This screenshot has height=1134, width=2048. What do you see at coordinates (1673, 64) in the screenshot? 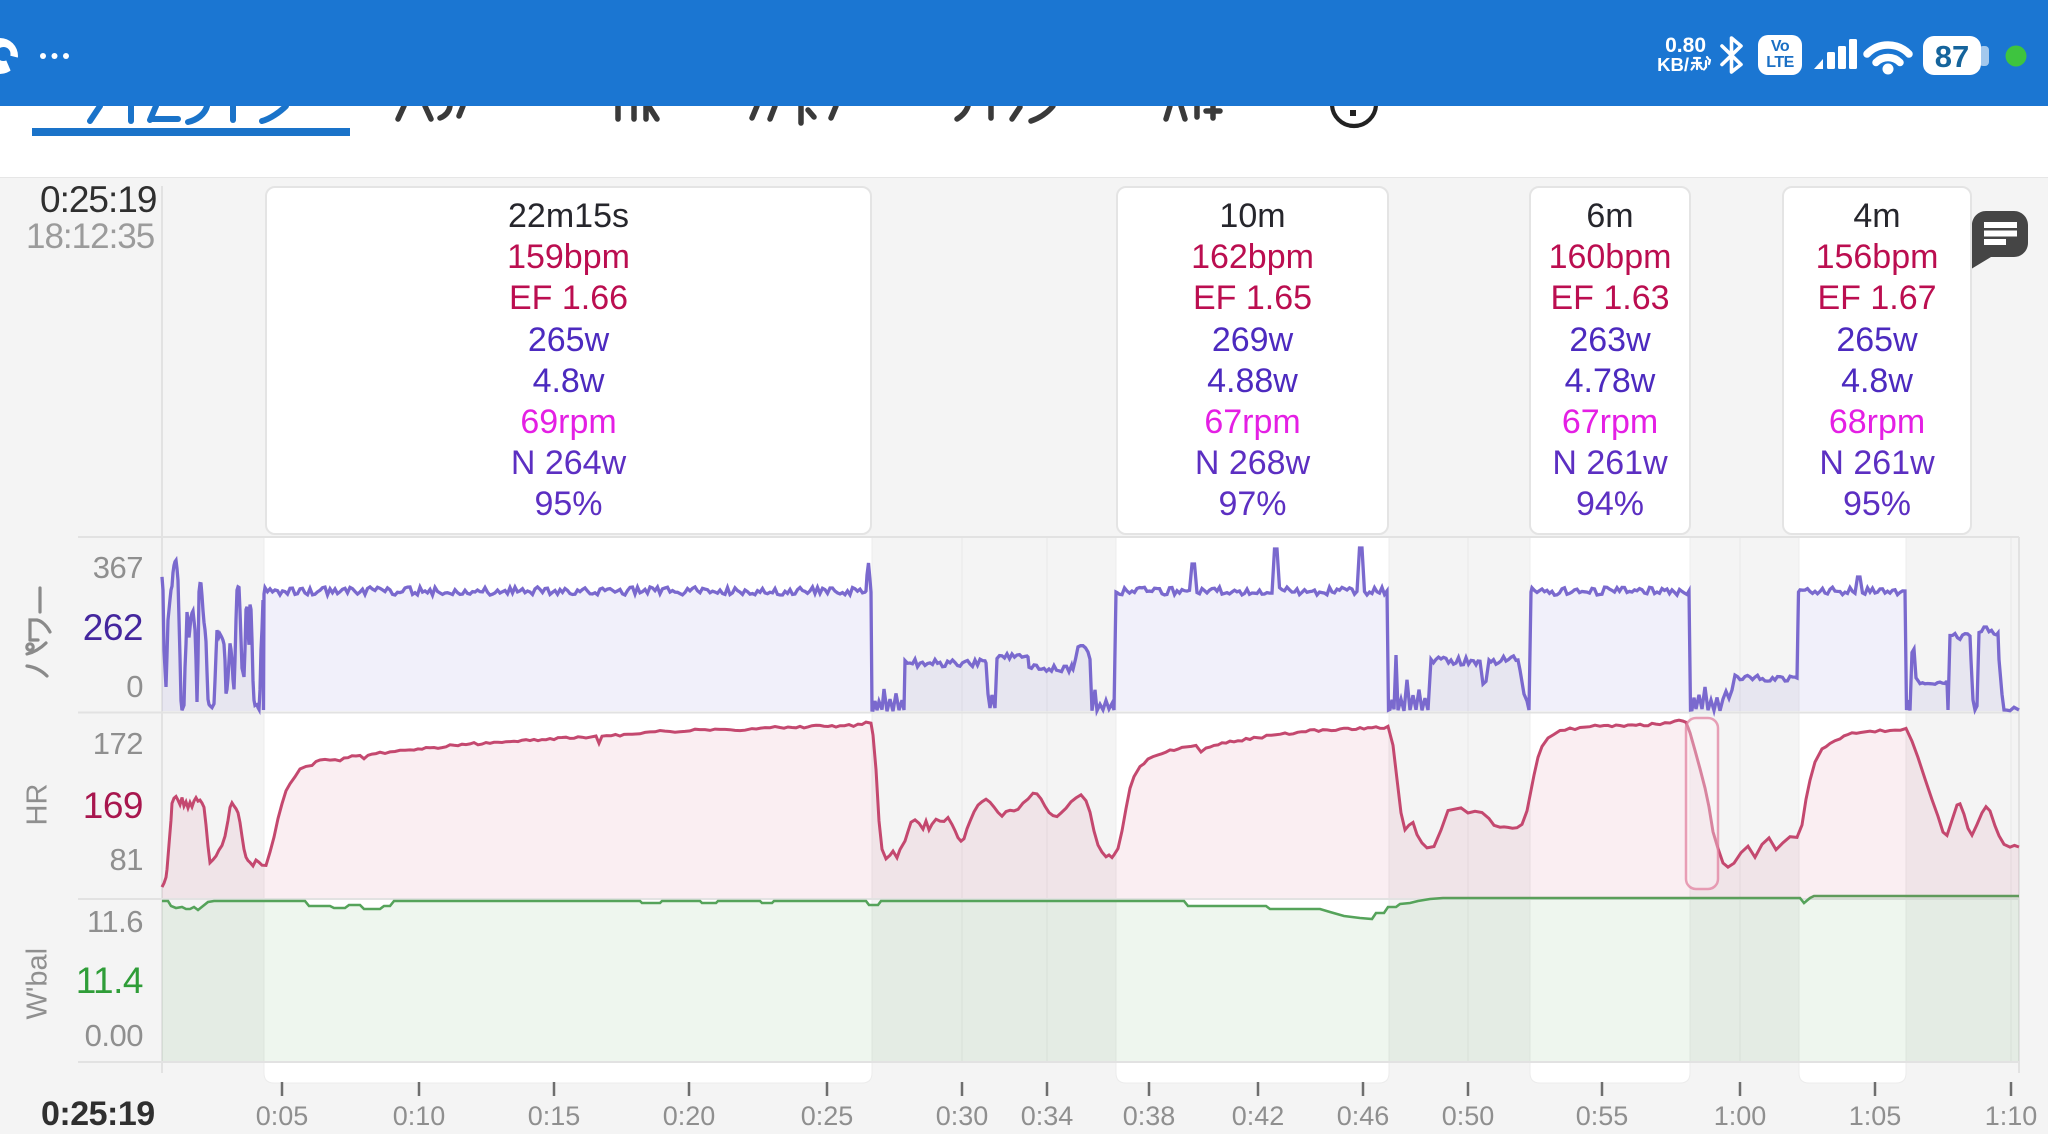
I see `svg-text: KB/` at bounding box center [1673, 64].